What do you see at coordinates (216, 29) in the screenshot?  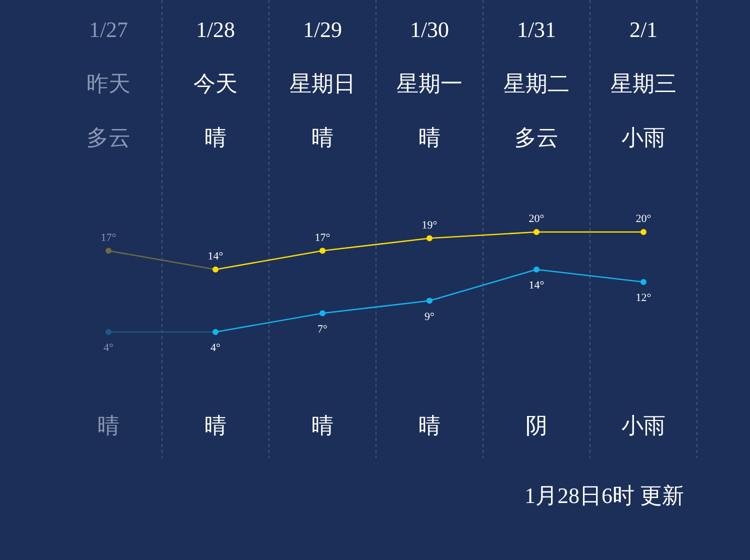 I see `x-tick-label: 1/28` at bounding box center [216, 29].